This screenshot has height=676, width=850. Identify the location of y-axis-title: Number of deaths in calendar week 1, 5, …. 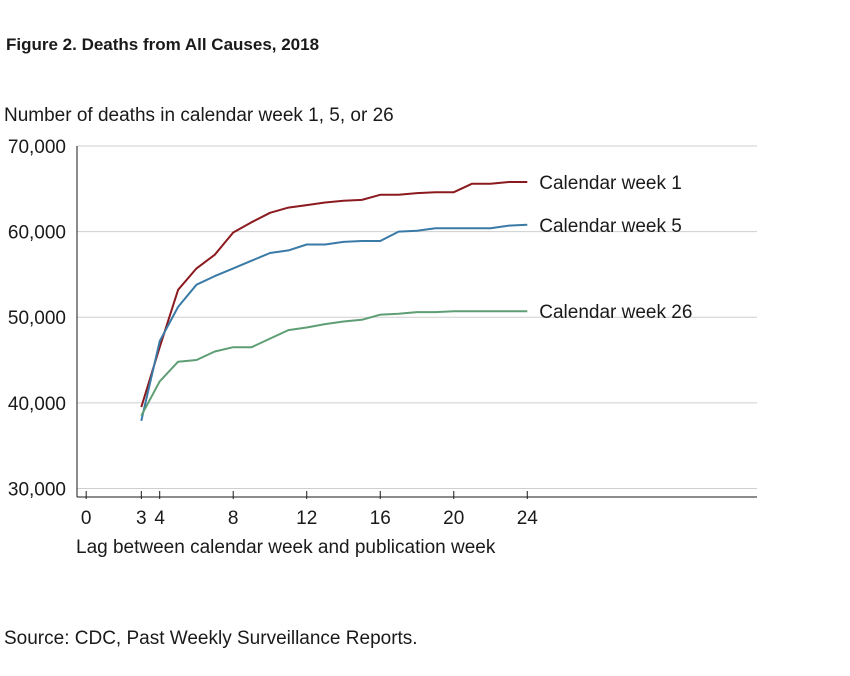
(199, 115).